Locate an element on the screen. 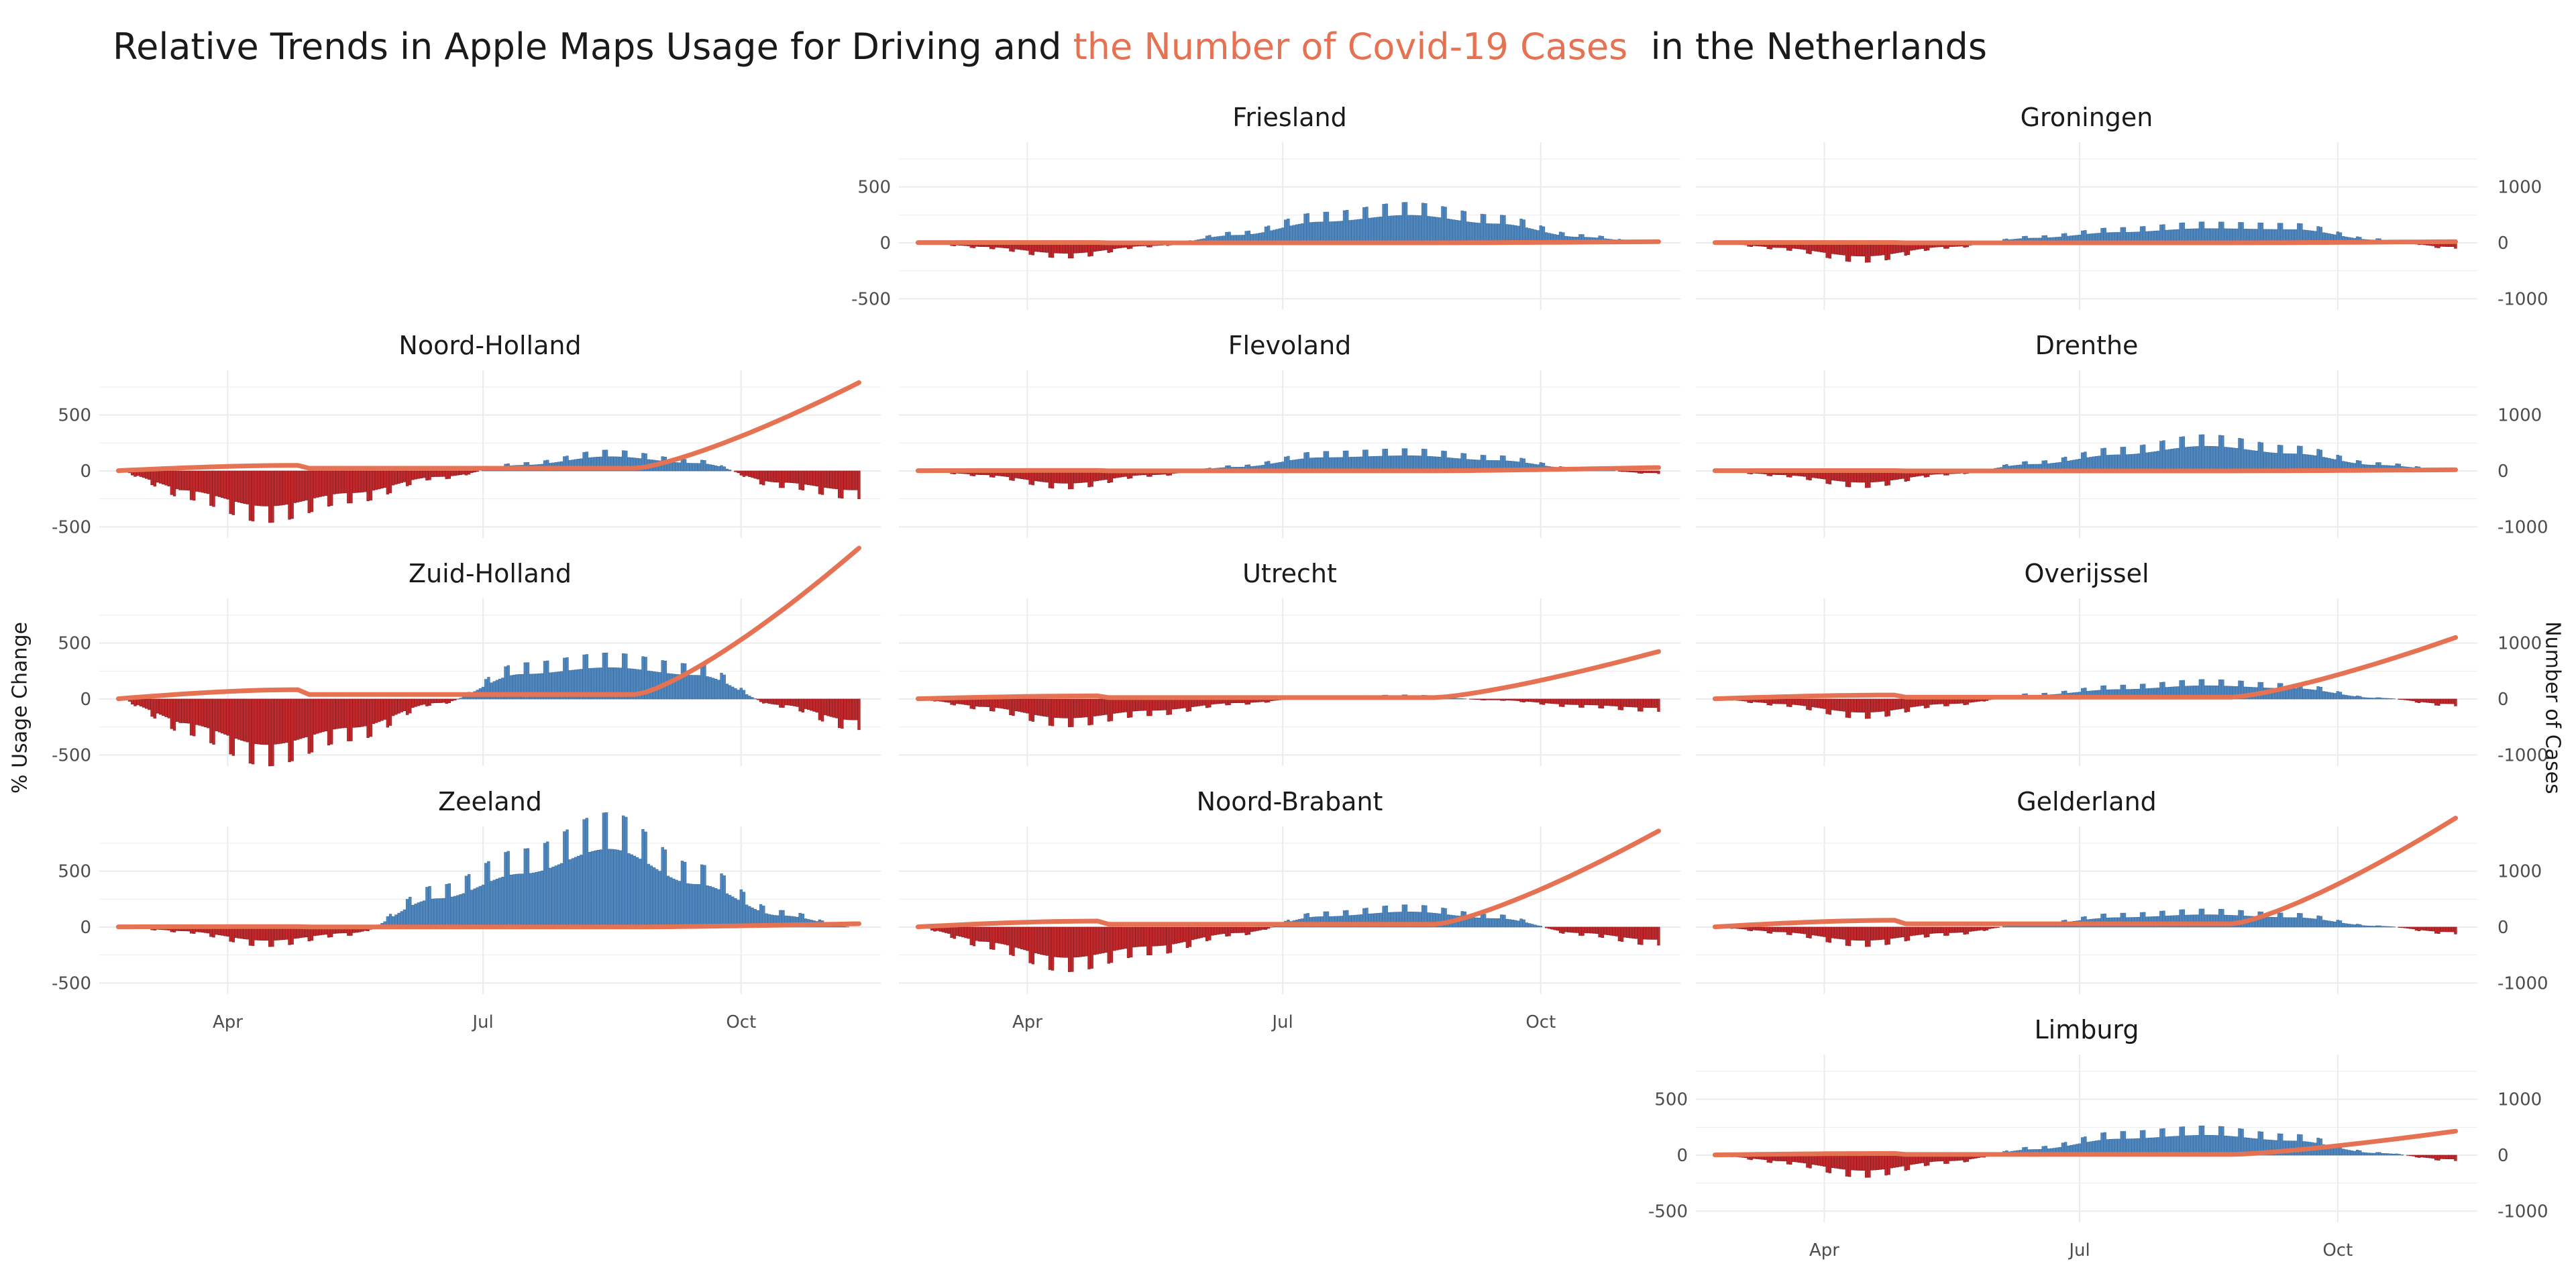 Image resolution: width=2576 pixels, height=1288 pixels. cases-line is located at coordinates (488, 427).